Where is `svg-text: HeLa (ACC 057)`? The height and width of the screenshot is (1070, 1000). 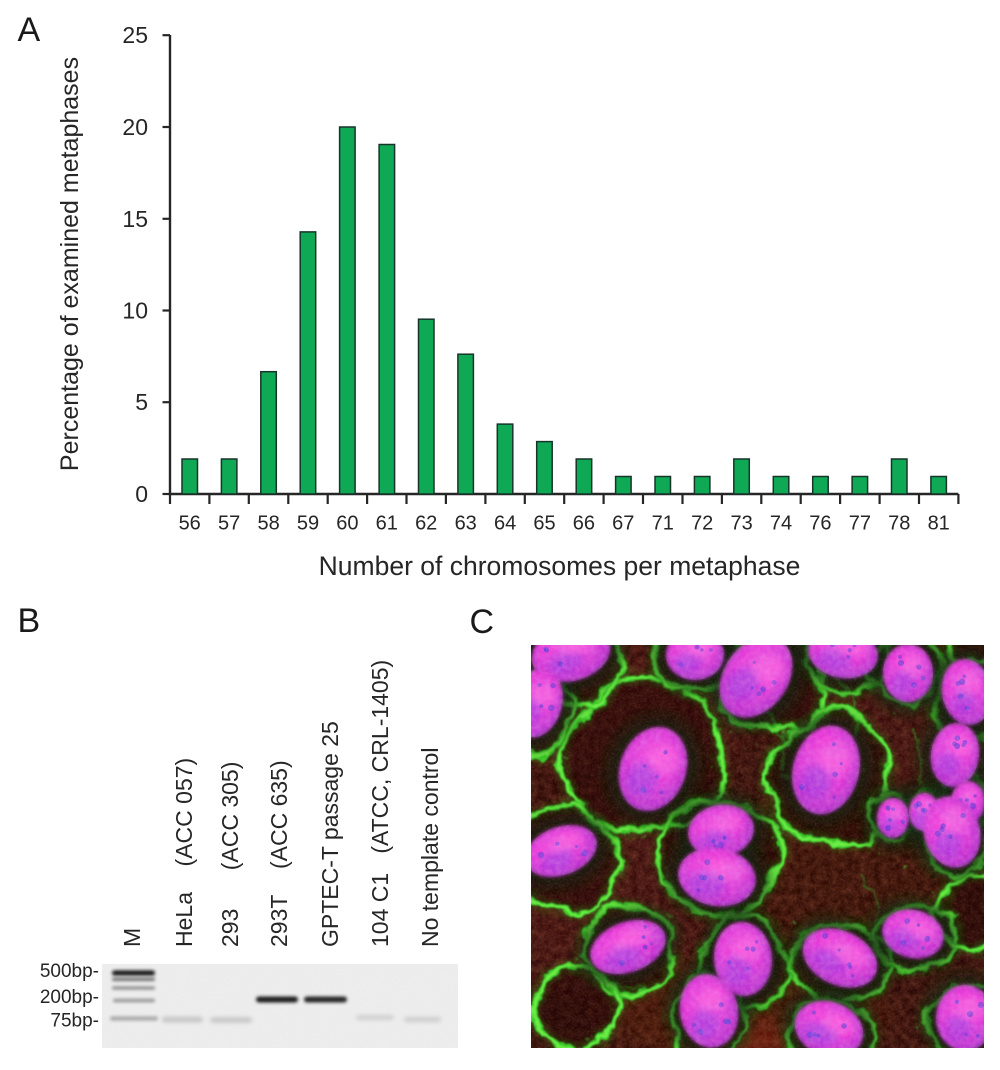 svg-text: HeLa (ACC 057) is located at coordinates (184, 852).